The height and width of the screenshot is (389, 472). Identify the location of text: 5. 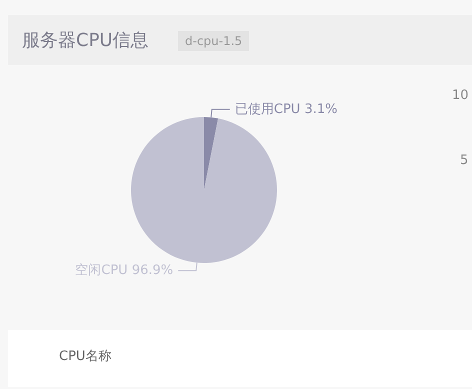
(464, 160).